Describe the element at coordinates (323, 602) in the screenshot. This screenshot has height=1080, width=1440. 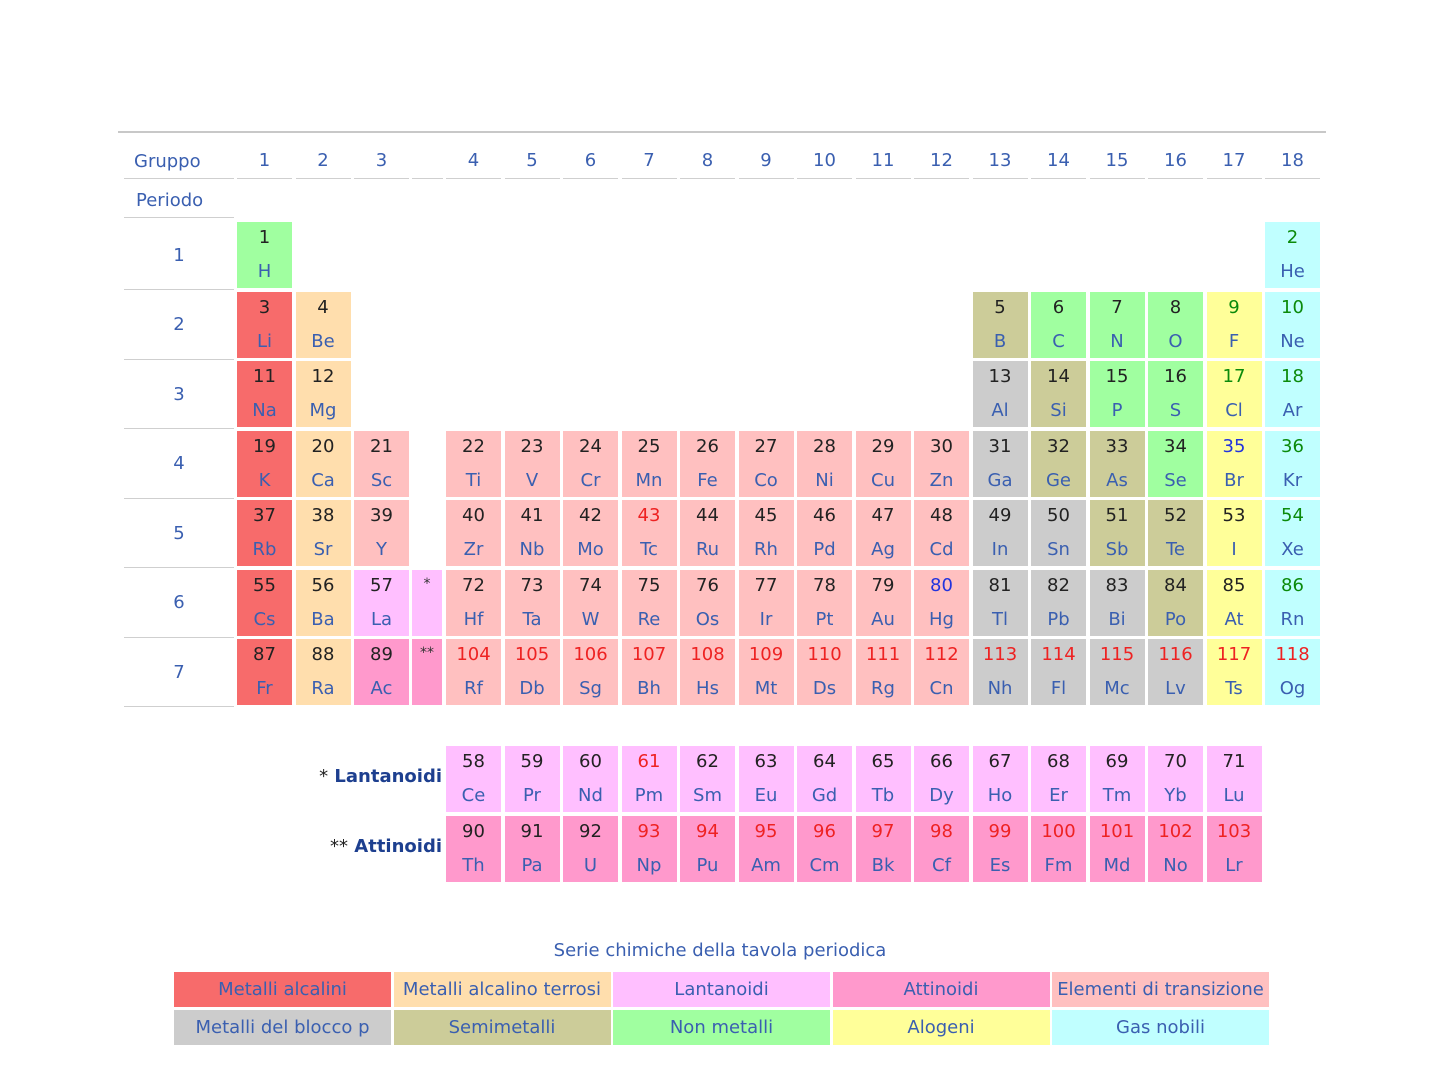
I see `element-cell-ba: 56 Ba` at that location.